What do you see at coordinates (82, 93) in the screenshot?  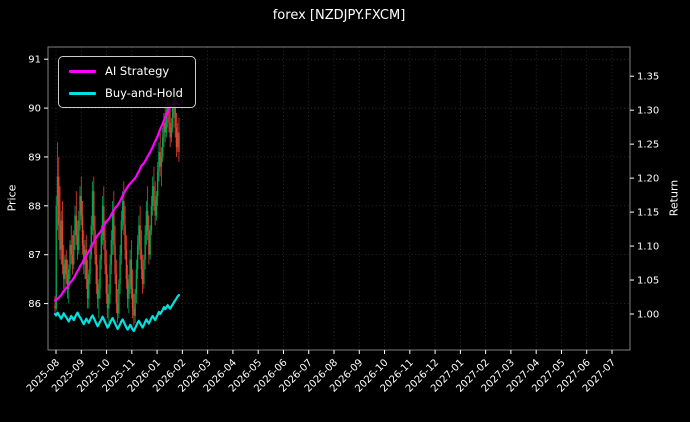 I see `buy-and-hold-line-swatch` at bounding box center [82, 93].